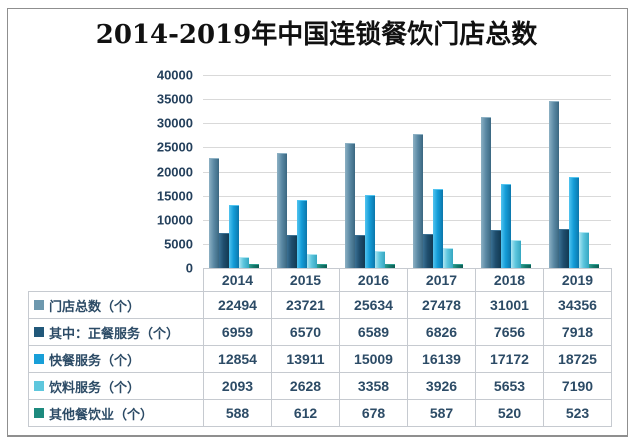  What do you see at coordinates (526, 266) in the screenshot?
I see `bar-series5-2018` at bounding box center [526, 266].